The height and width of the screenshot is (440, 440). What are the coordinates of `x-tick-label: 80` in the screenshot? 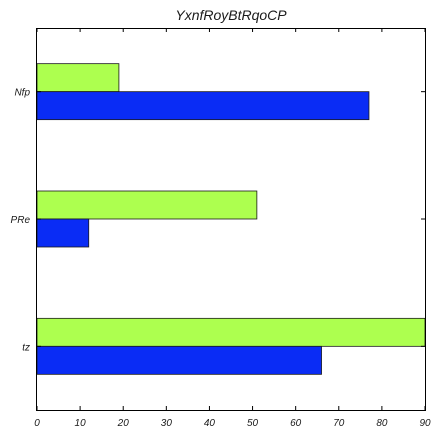 It's located at (382, 423).